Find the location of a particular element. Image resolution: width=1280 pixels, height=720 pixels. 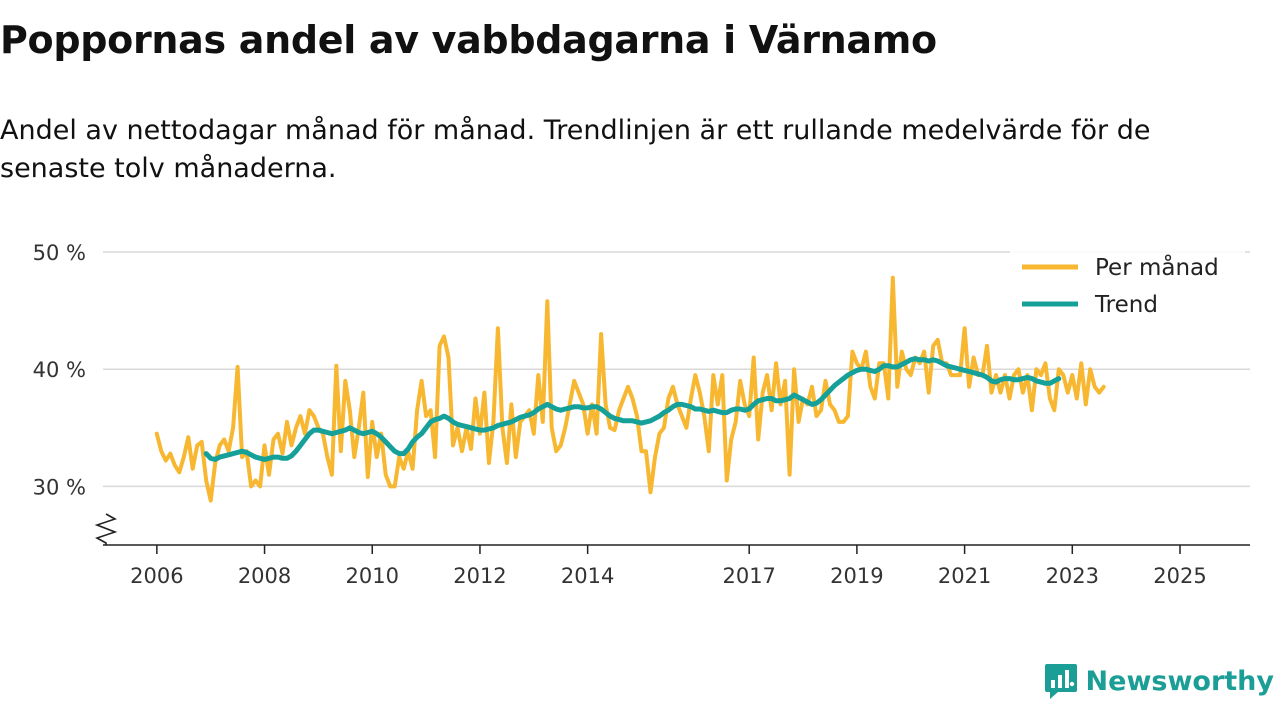

y-tick-label: 40 % is located at coordinates (59, 370).